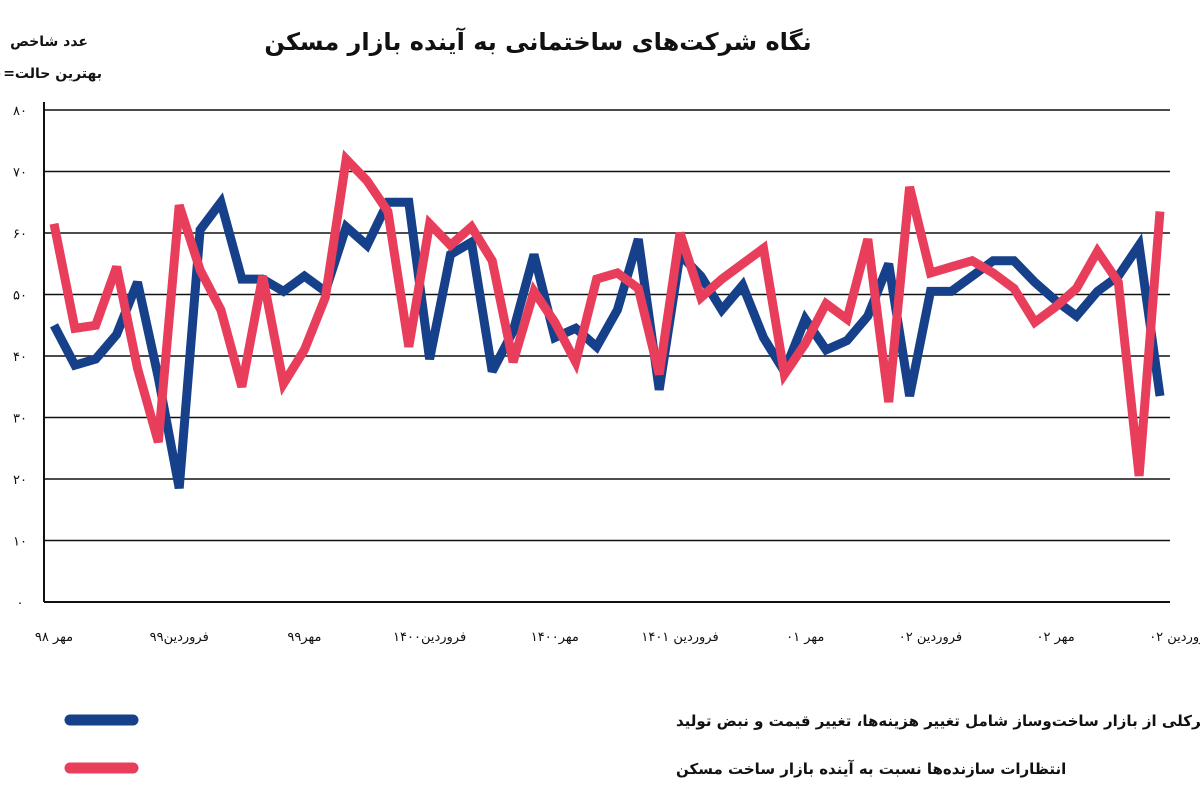  I want to click on y-tick-label: ۳۰, so click(20, 419).